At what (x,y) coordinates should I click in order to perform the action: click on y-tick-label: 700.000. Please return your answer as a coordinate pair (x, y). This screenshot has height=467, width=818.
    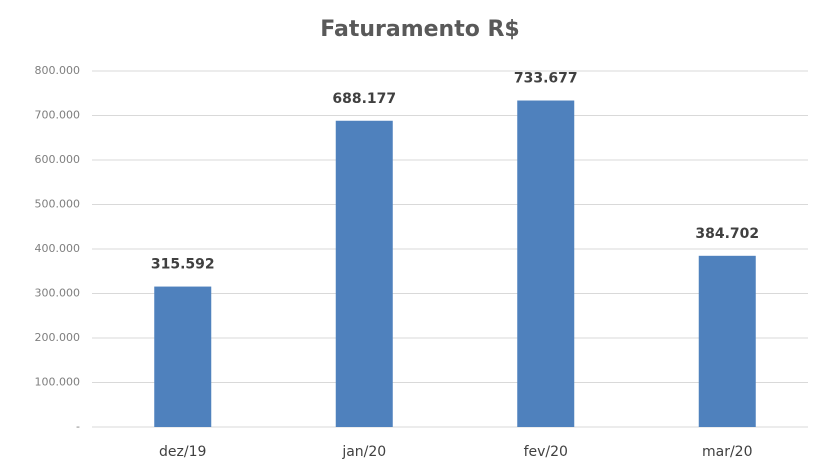
    Looking at the image, I should click on (58, 115).